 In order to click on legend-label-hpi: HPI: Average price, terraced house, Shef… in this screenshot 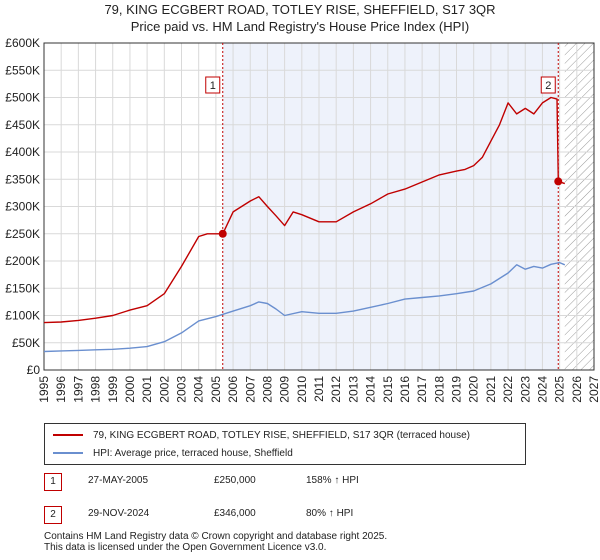, I will do `click(193, 453)`.